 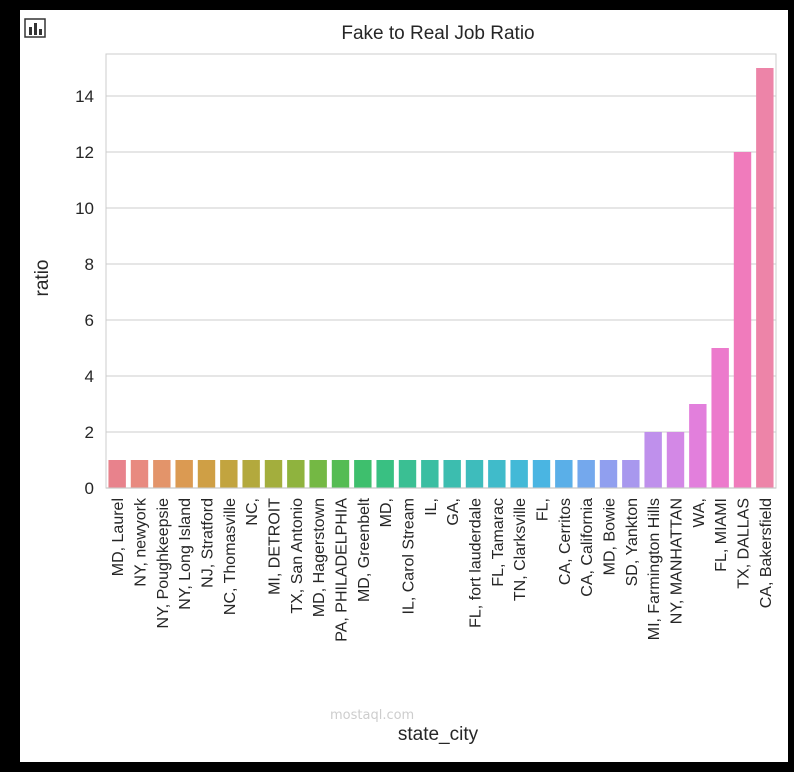 I want to click on x-tick-label: FL, MIAMI, so click(x=721, y=535).